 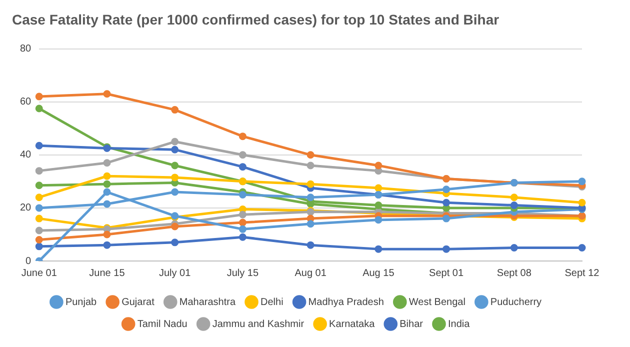 What do you see at coordinates (107, 273) in the screenshot?
I see `x-tick-label: June 15` at bounding box center [107, 273].